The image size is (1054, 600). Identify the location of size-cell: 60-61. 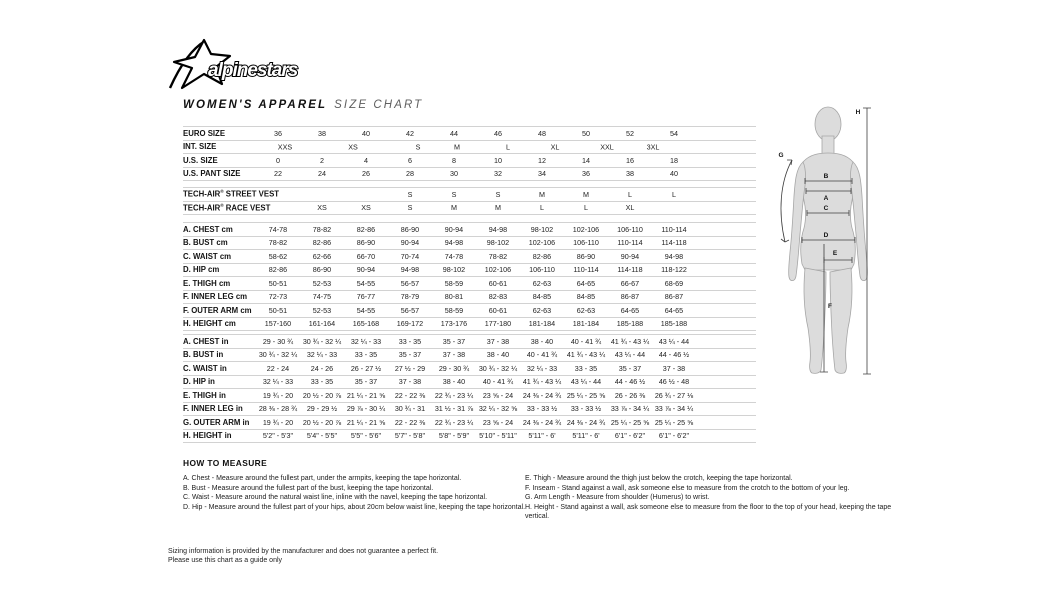
(498, 283).